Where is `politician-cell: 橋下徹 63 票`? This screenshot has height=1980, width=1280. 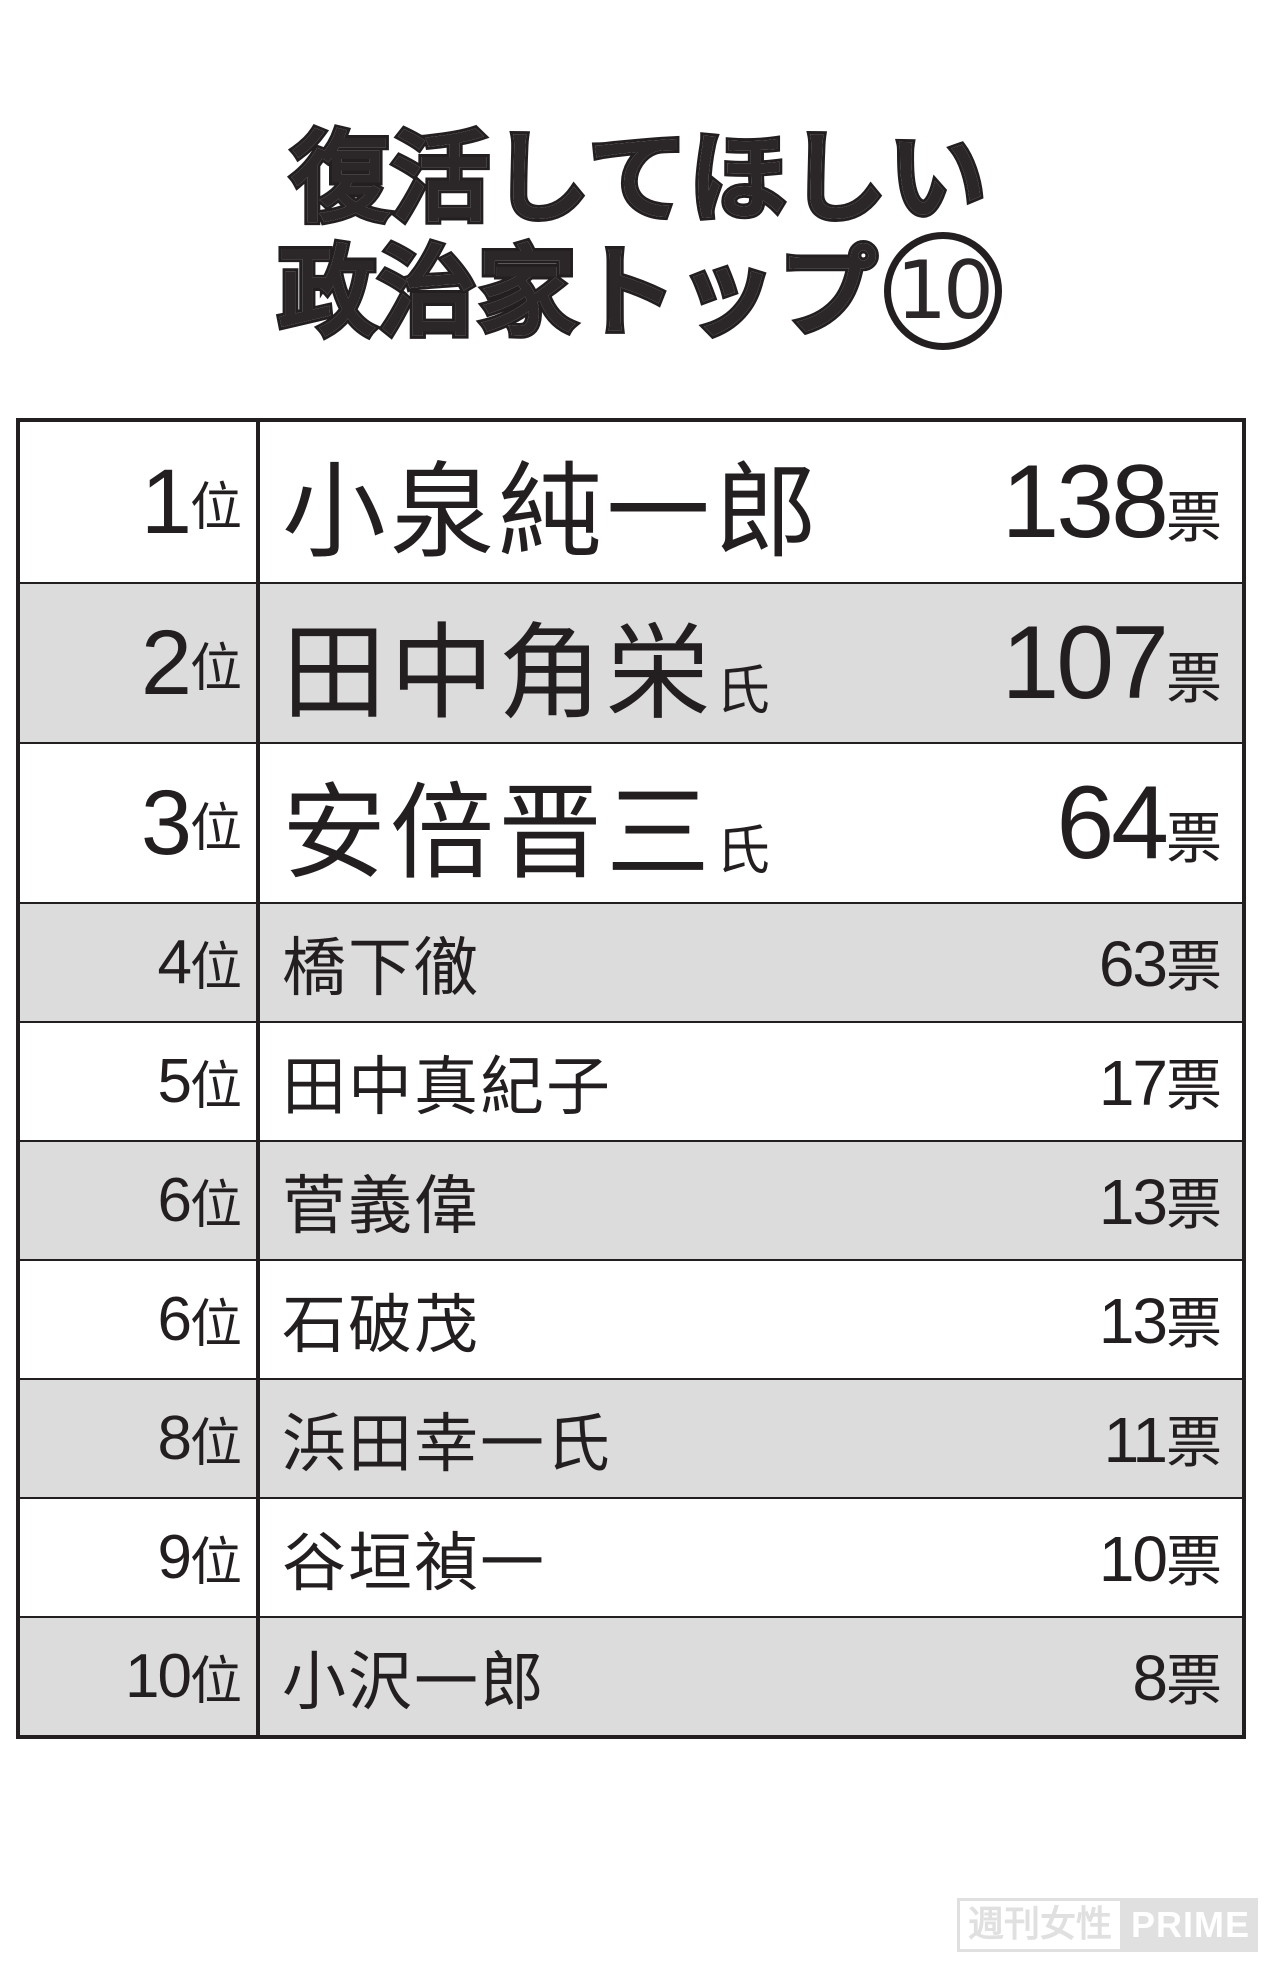 politician-cell: 橋下徹 63 票 is located at coordinates (751, 962).